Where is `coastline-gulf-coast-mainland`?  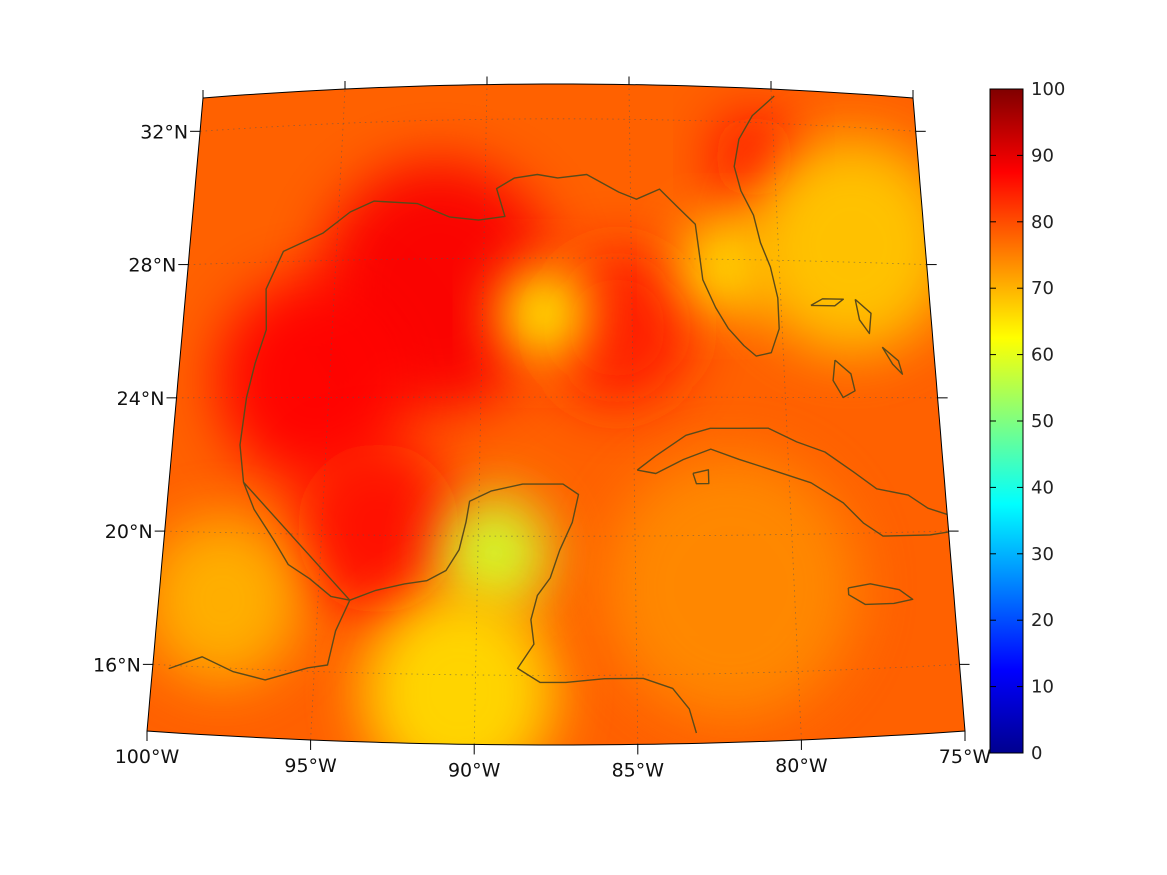
coastline-gulf-coast-mainland is located at coordinates (433, 608).